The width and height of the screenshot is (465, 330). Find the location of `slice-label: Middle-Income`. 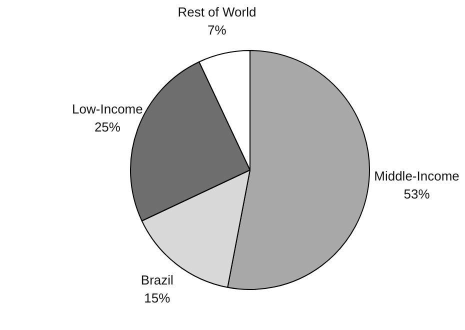

slice-label: Middle-Income is located at coordinates (417, 176).